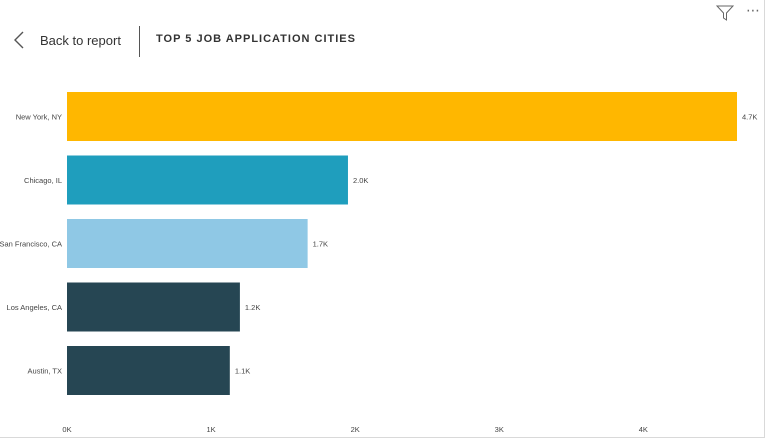  What do you see at coordinates (252, 307) in the screenshot?
I see `data-label-los-angeles-ca: 1.2K` at bounding box center [252, 307].